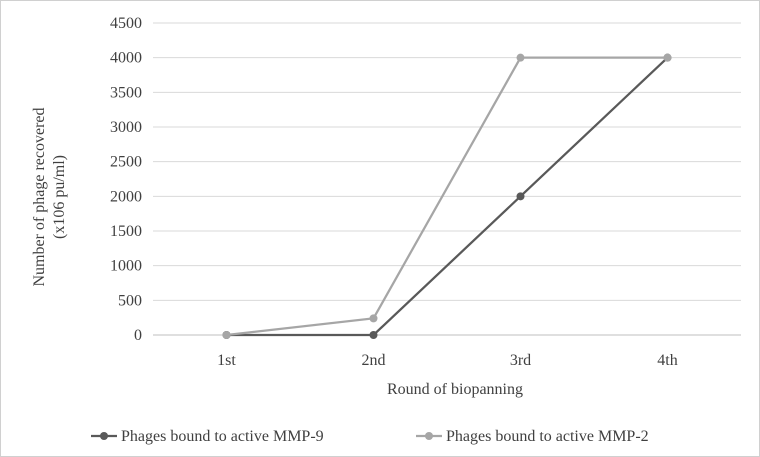 The height and width of the screenshot is (457, 760). Describe the element at coordinates (138, 335) in the screenshot. I see `y-tick-label: 0` at that location.